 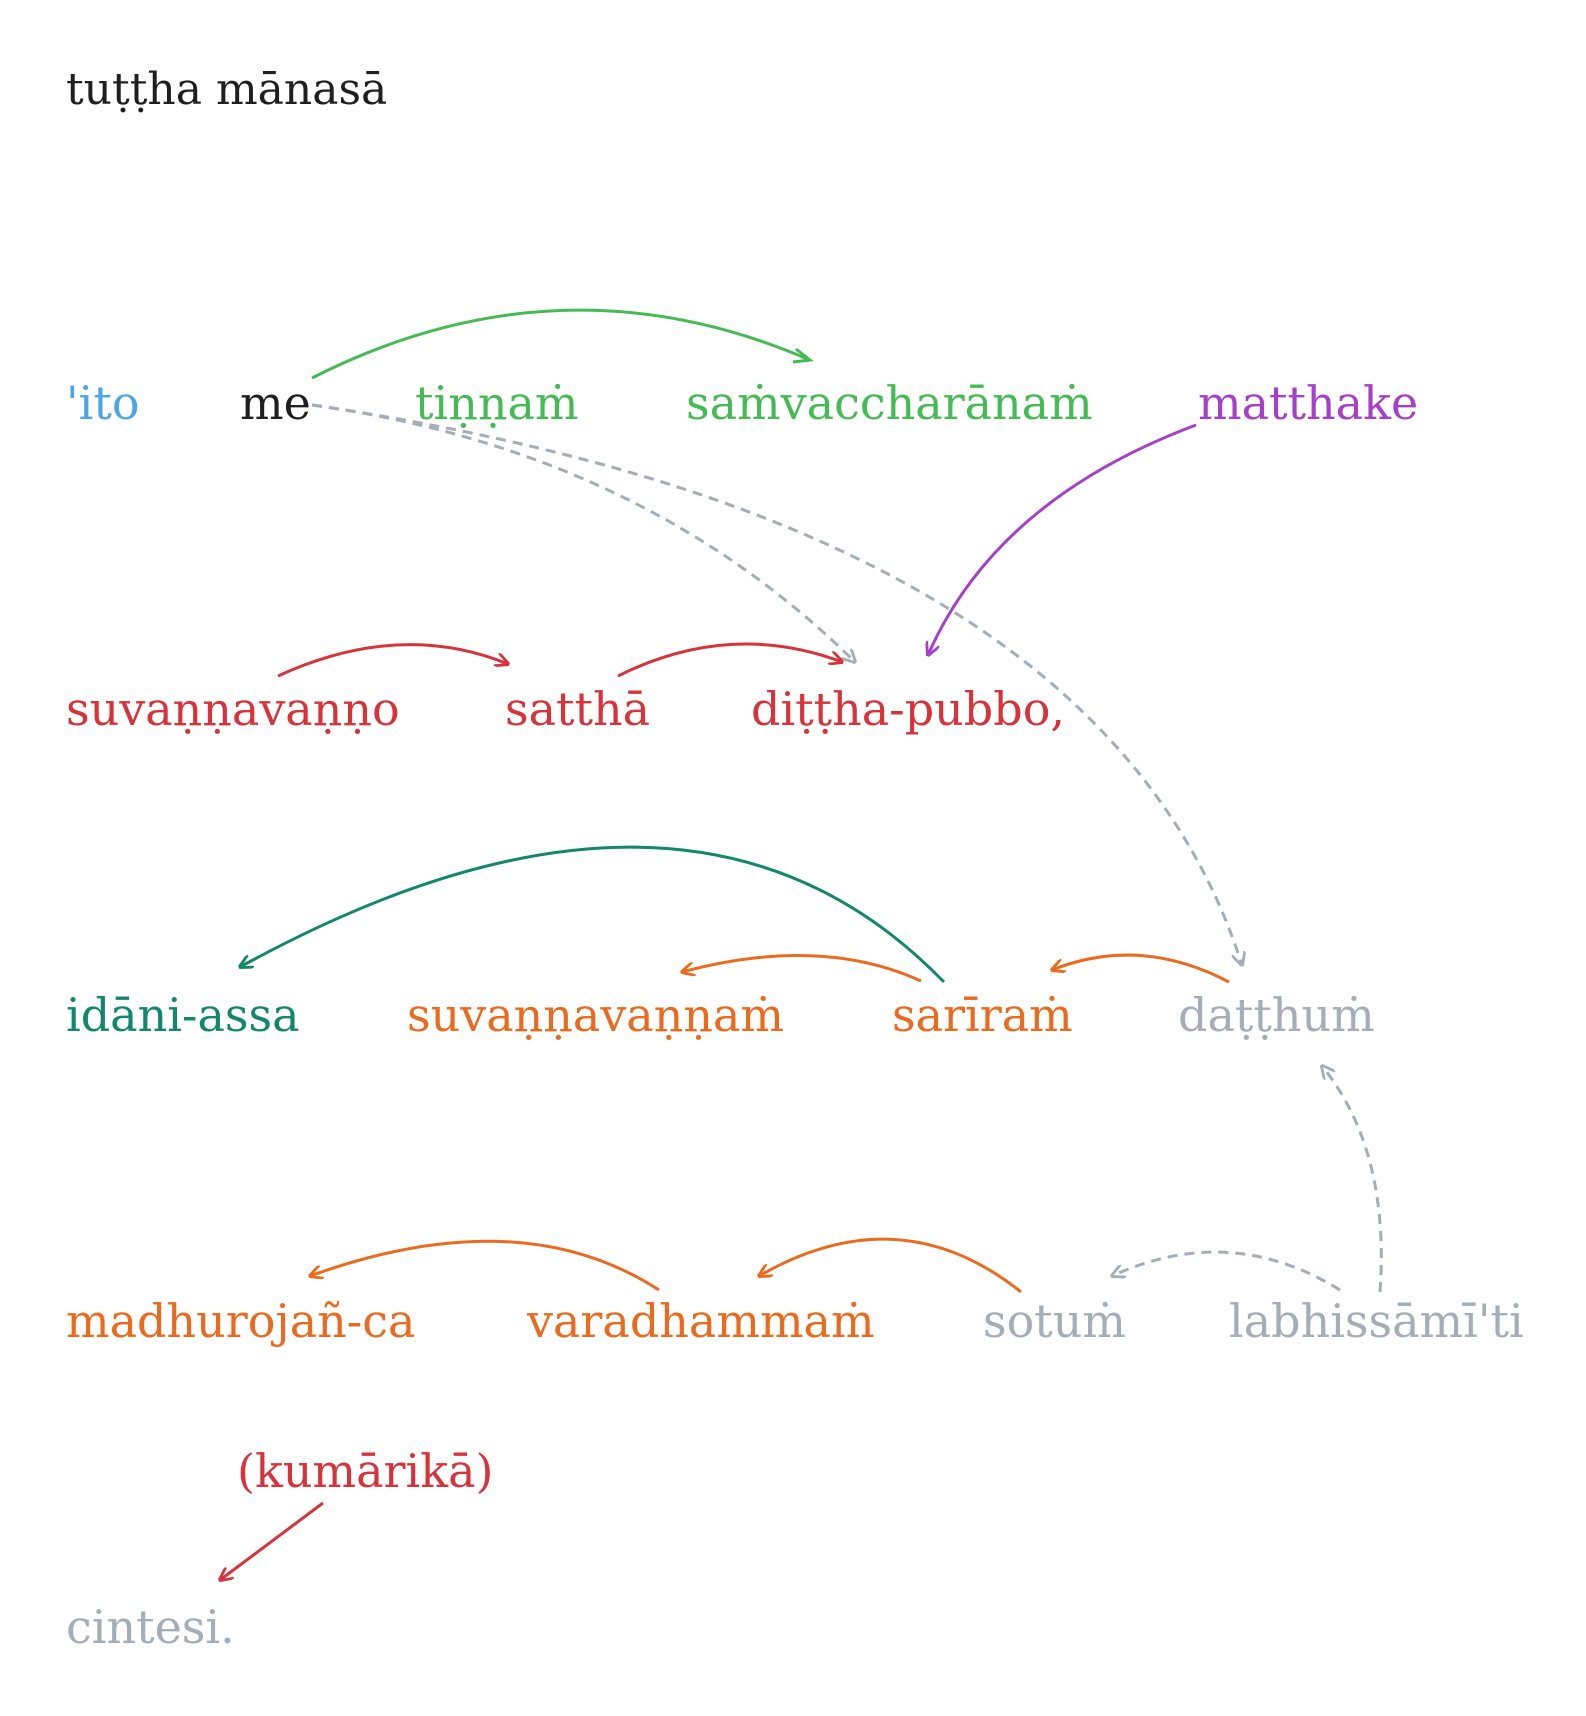 What do you see at coordinates (103, 403) in the screenshot?
I see `word-ito: 'ito` at bounding box center [103, 403].